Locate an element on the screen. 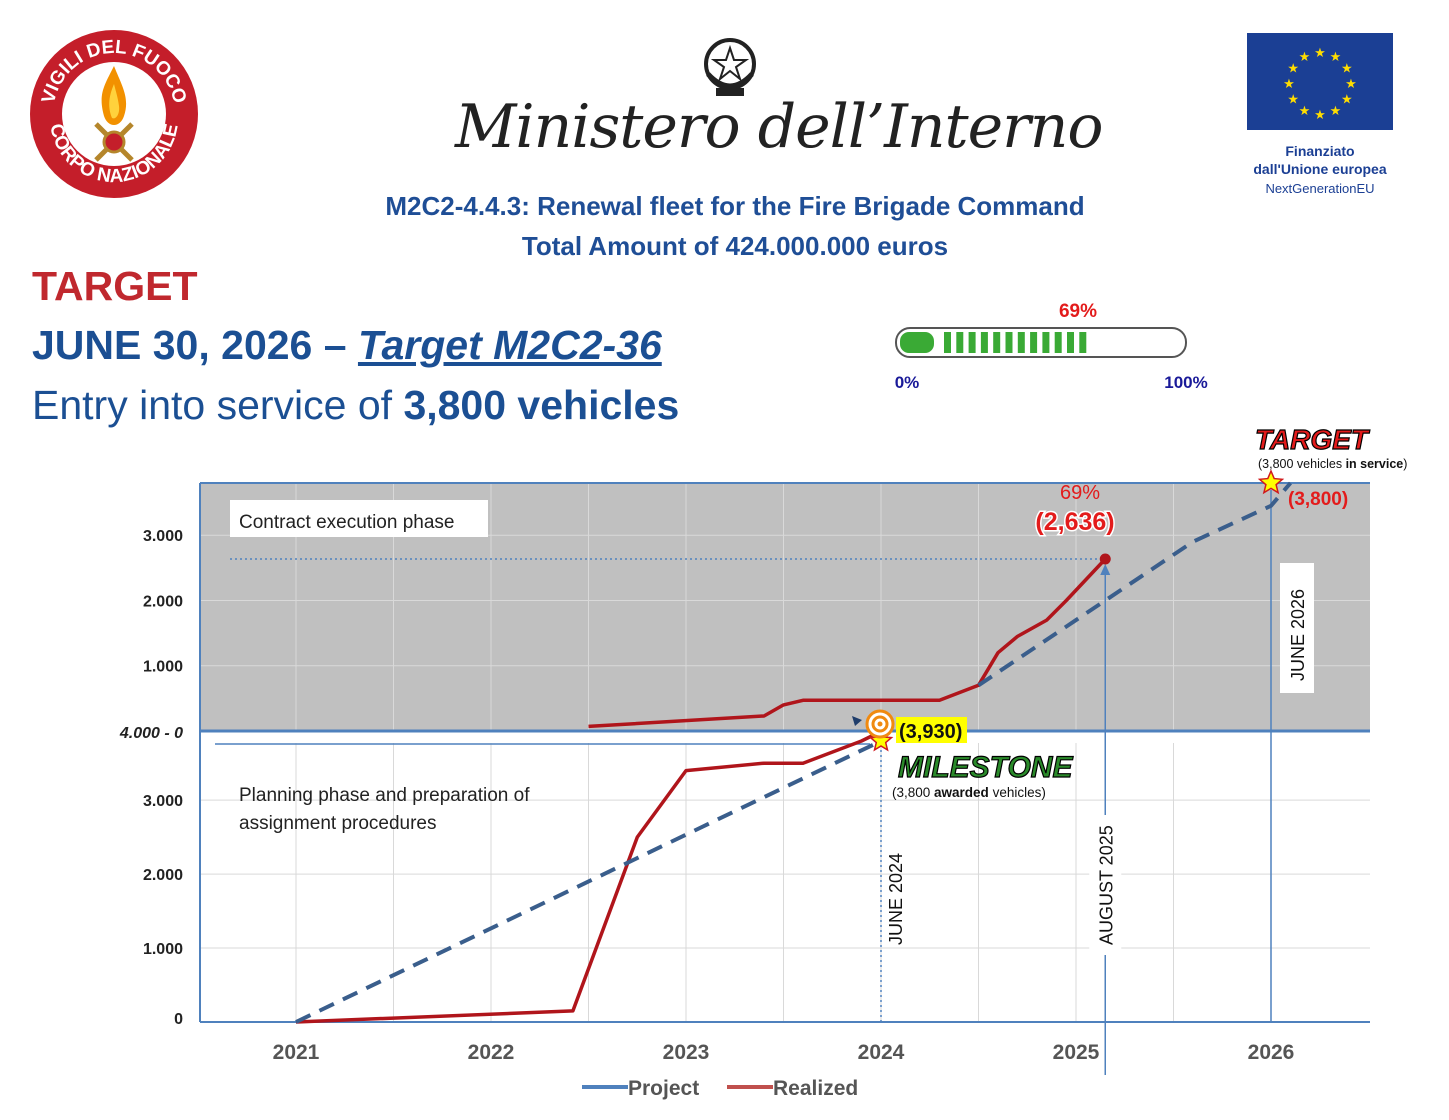  current-value-annotation: 69% (2,636) is located at coordinates (1075, 510).